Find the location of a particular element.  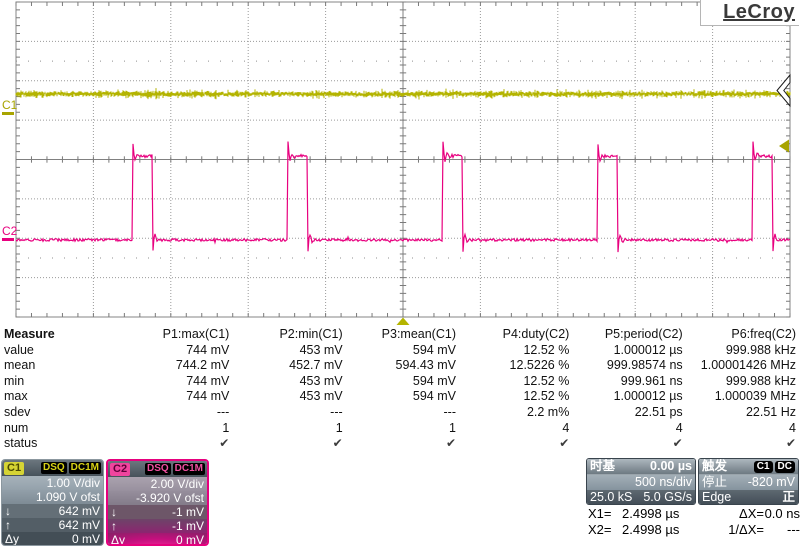

timebase-title: 时基 is located at coordinates (603, 466).